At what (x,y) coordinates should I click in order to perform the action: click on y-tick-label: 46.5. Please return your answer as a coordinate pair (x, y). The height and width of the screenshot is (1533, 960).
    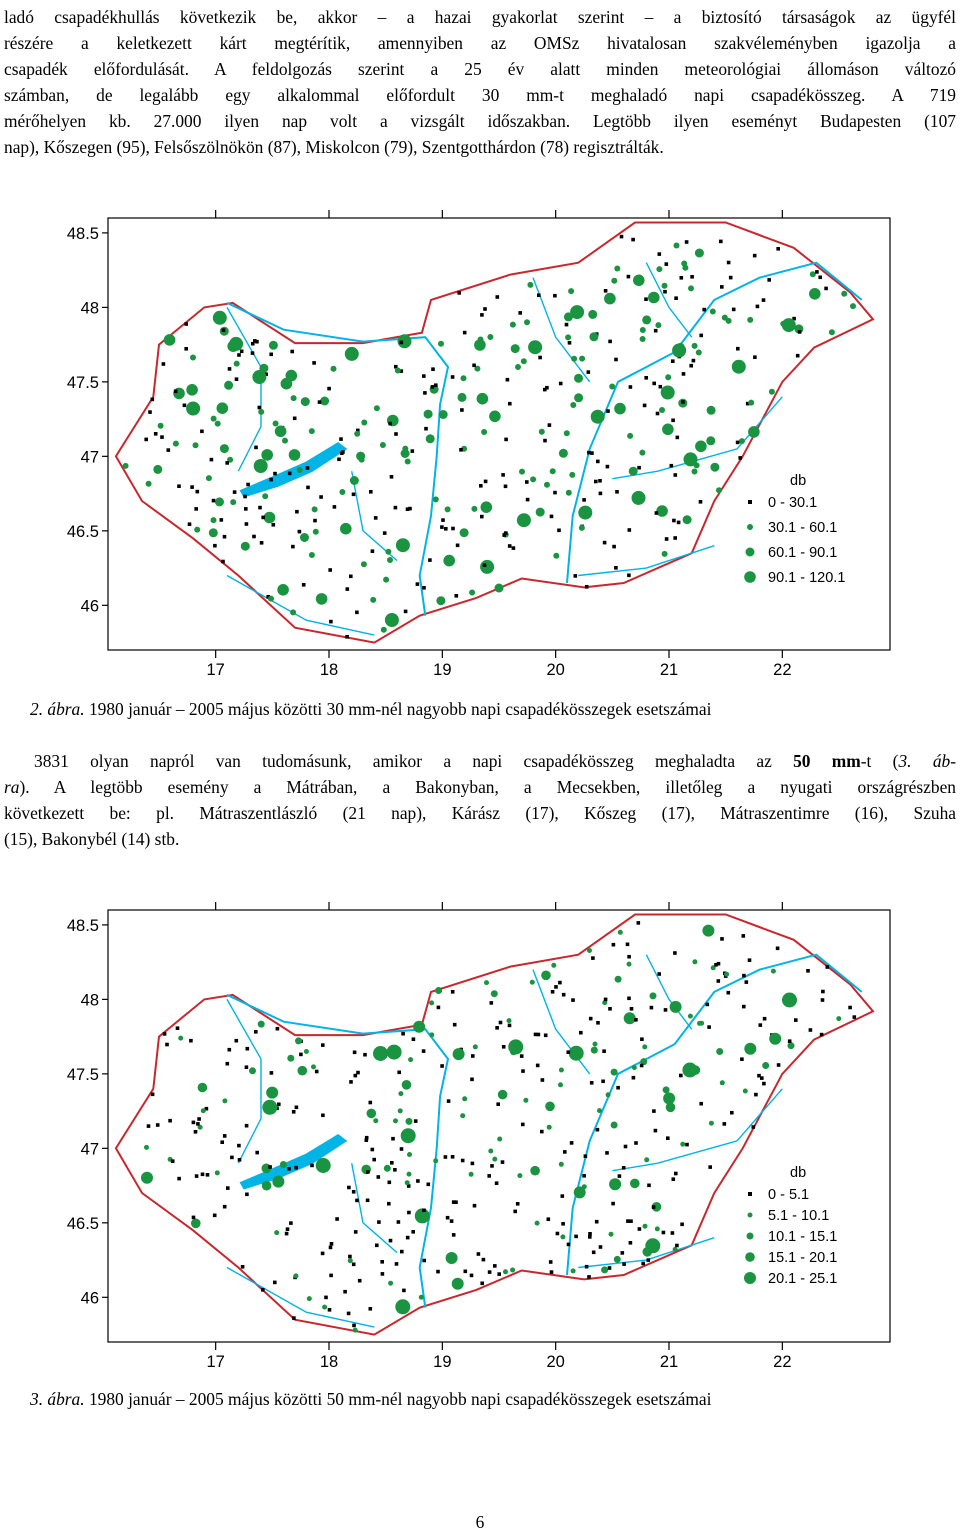
    Looking at the image, I should click on (83, 1224).